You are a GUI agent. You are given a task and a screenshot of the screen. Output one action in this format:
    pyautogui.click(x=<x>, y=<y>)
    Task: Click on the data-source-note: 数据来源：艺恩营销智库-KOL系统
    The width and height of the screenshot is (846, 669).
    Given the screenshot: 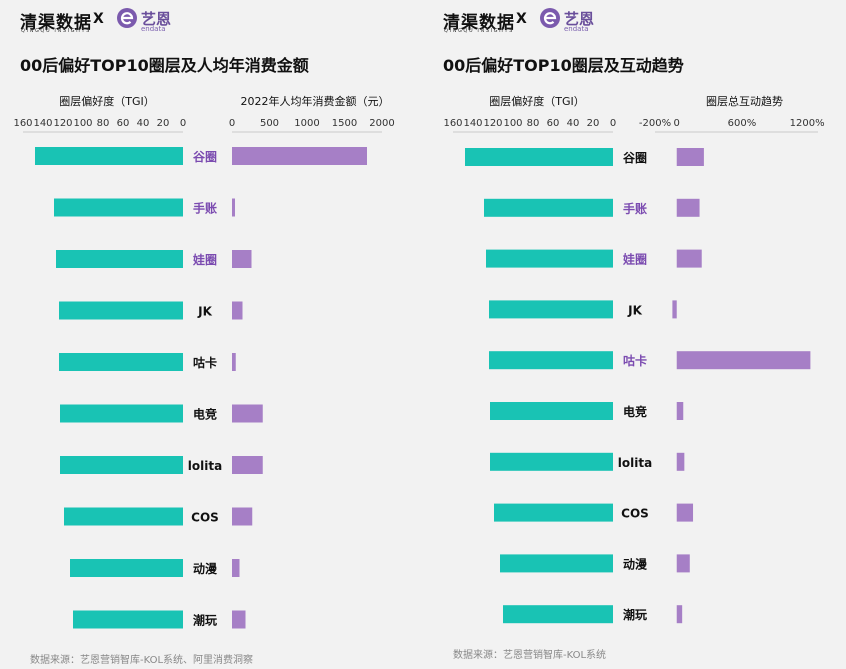 What is the action you would take?
    pyautogui.click(x=530, y=655)
    